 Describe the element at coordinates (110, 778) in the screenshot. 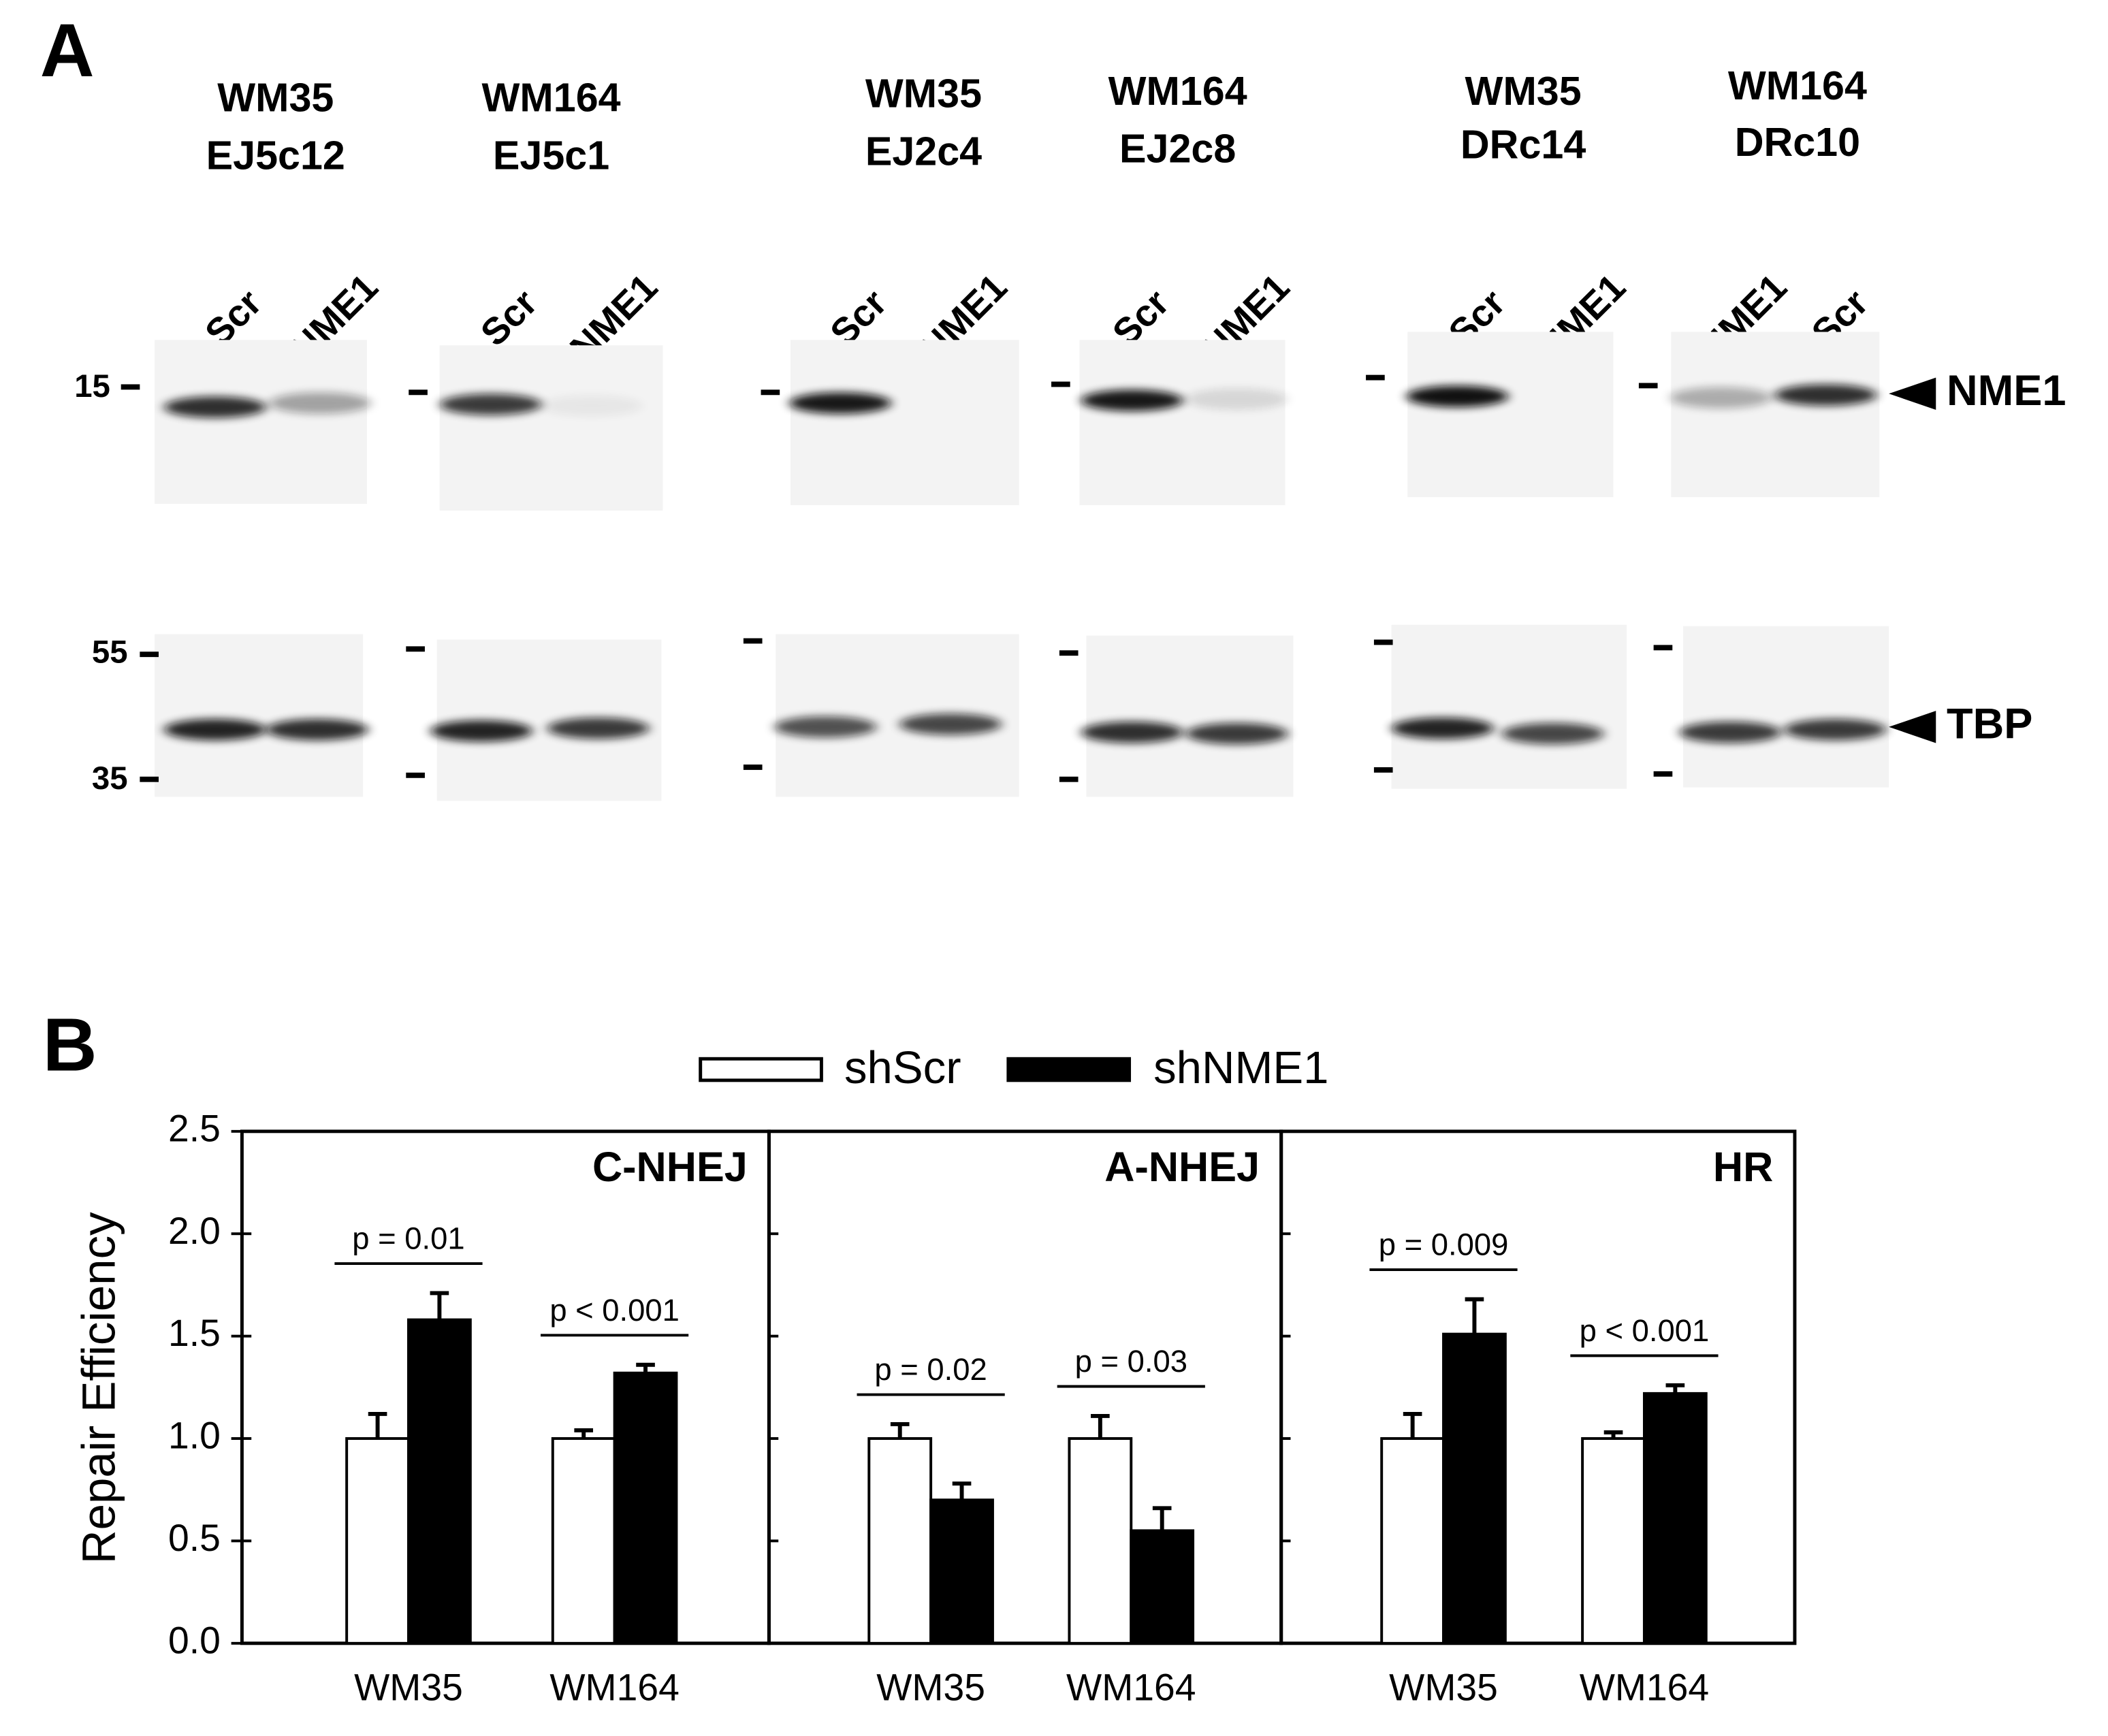

I see `marker-label: 35` at that location.